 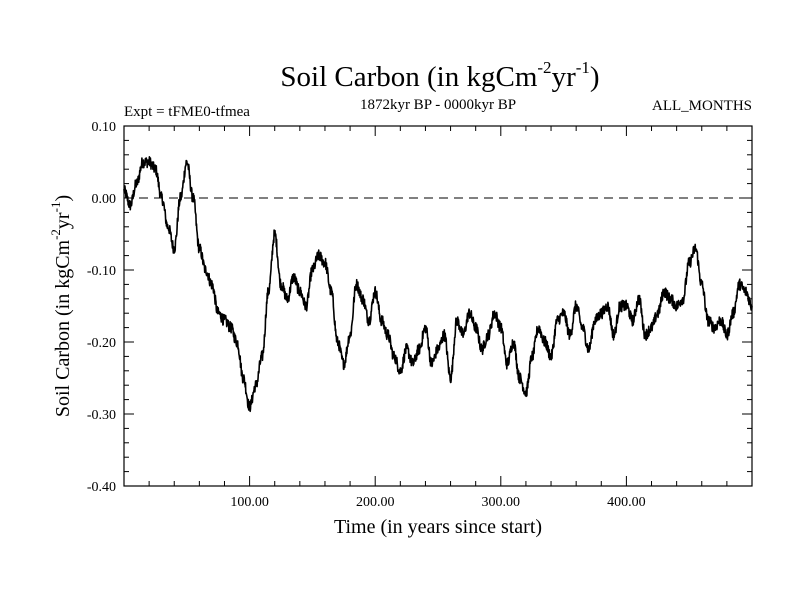 I want to click on y-tick-label: -0.20, so click(x=101, y=343).